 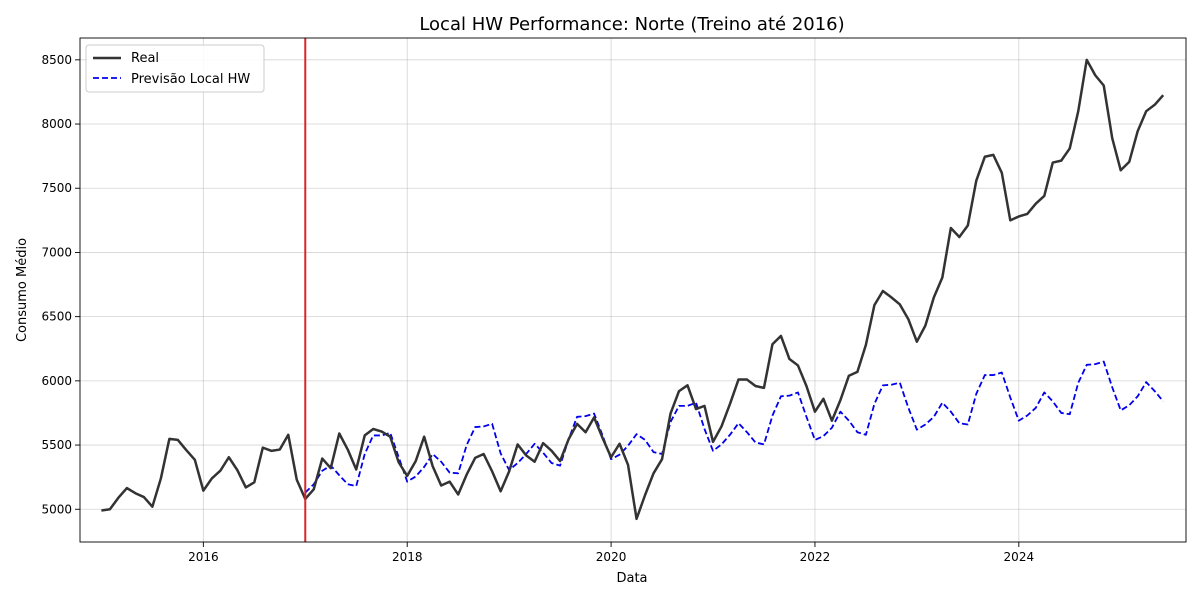 I want to click on x-tick-label: 2022, so click(x=815, y=557).